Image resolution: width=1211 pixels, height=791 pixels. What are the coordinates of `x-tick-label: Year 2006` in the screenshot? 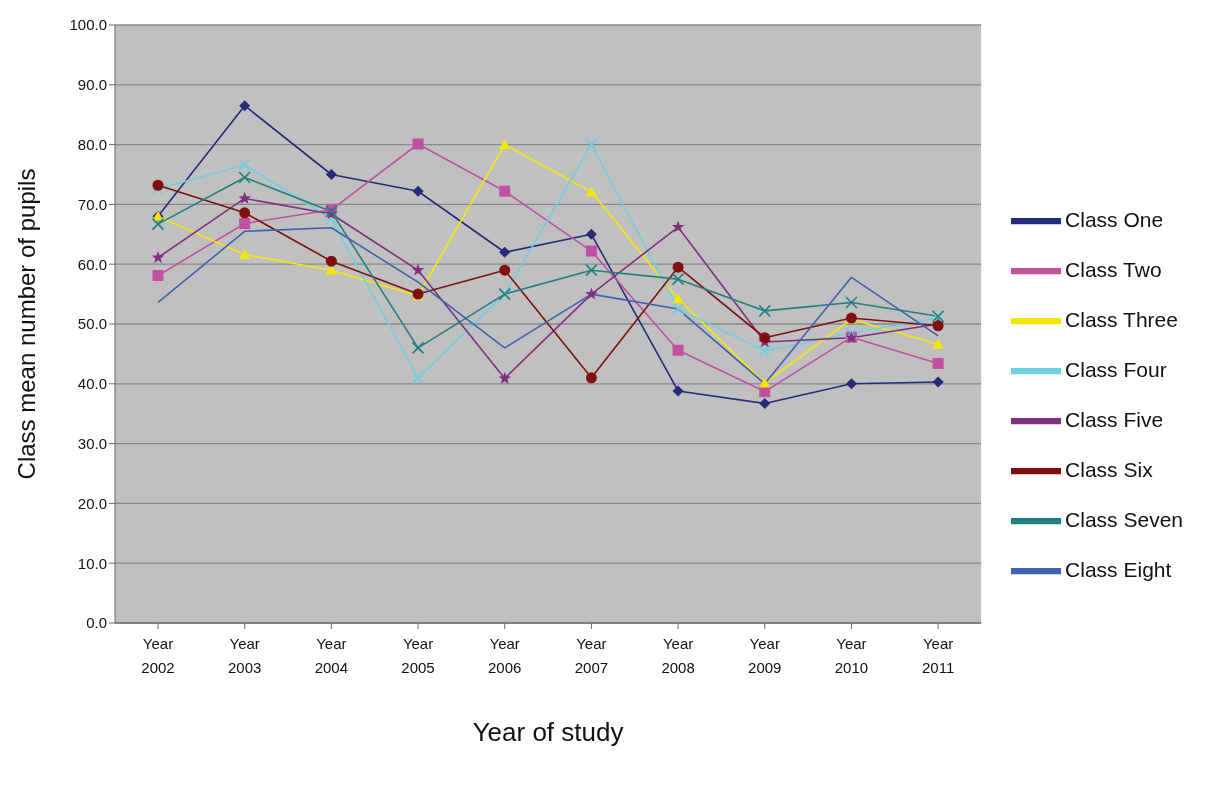 It's located at (505, 655).